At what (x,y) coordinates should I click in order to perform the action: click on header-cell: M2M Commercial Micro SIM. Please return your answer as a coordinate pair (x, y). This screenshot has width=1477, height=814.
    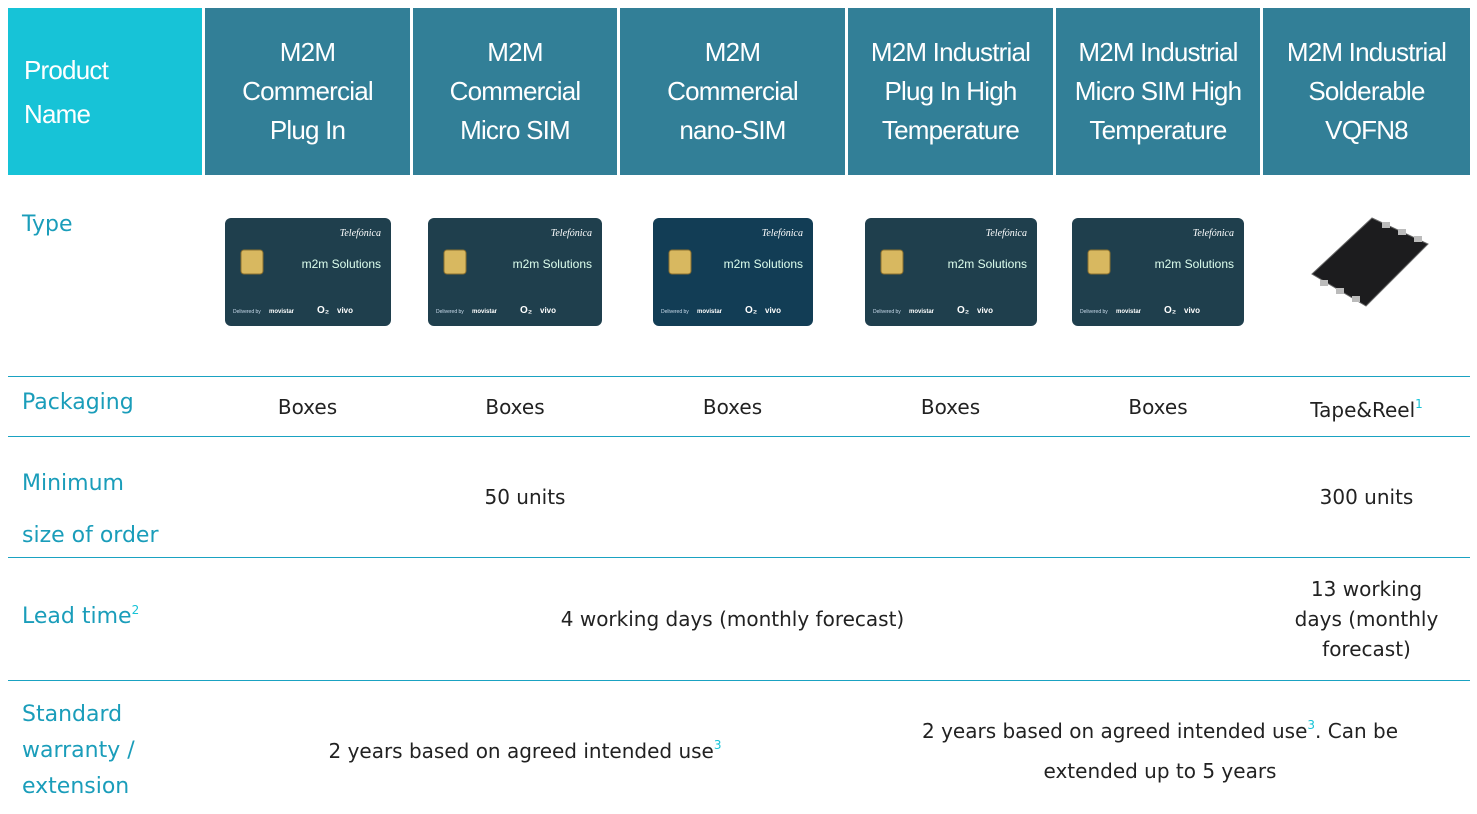
    Looking at the image, I should click on (515, 91).